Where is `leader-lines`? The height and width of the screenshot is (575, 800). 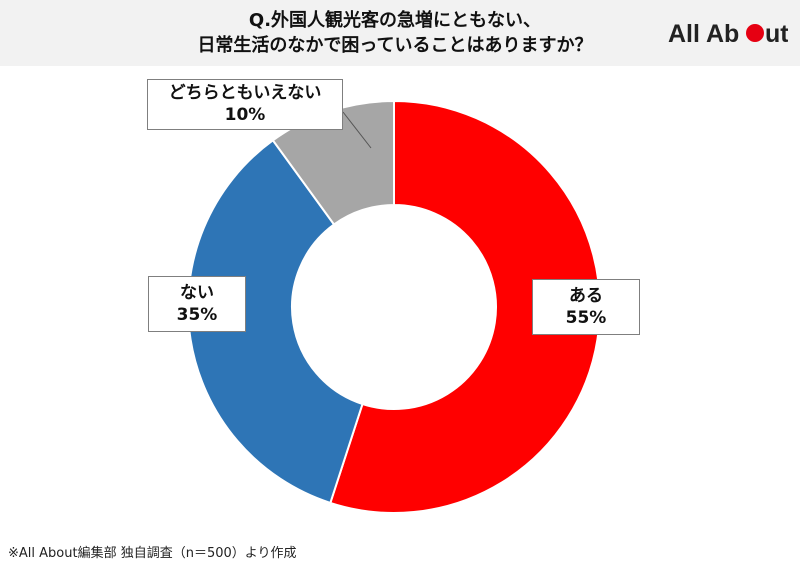
leader-lines is located at coordinates (357, 130).